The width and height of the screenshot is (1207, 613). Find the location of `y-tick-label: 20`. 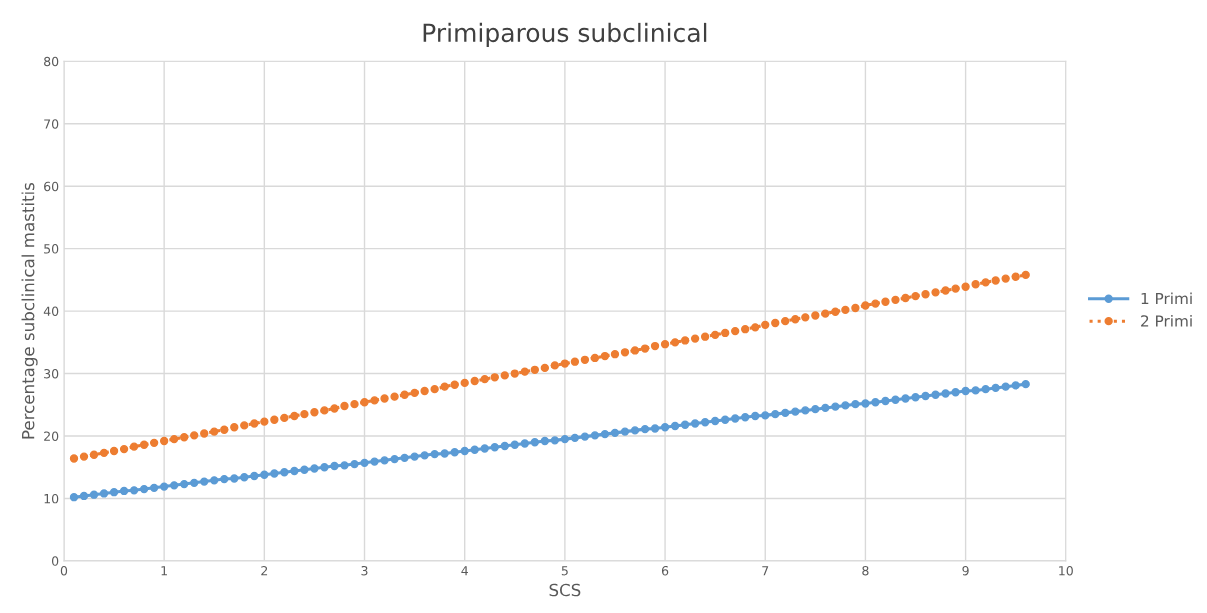

y-tick-label: 20 is located at coordinates (51, 436).